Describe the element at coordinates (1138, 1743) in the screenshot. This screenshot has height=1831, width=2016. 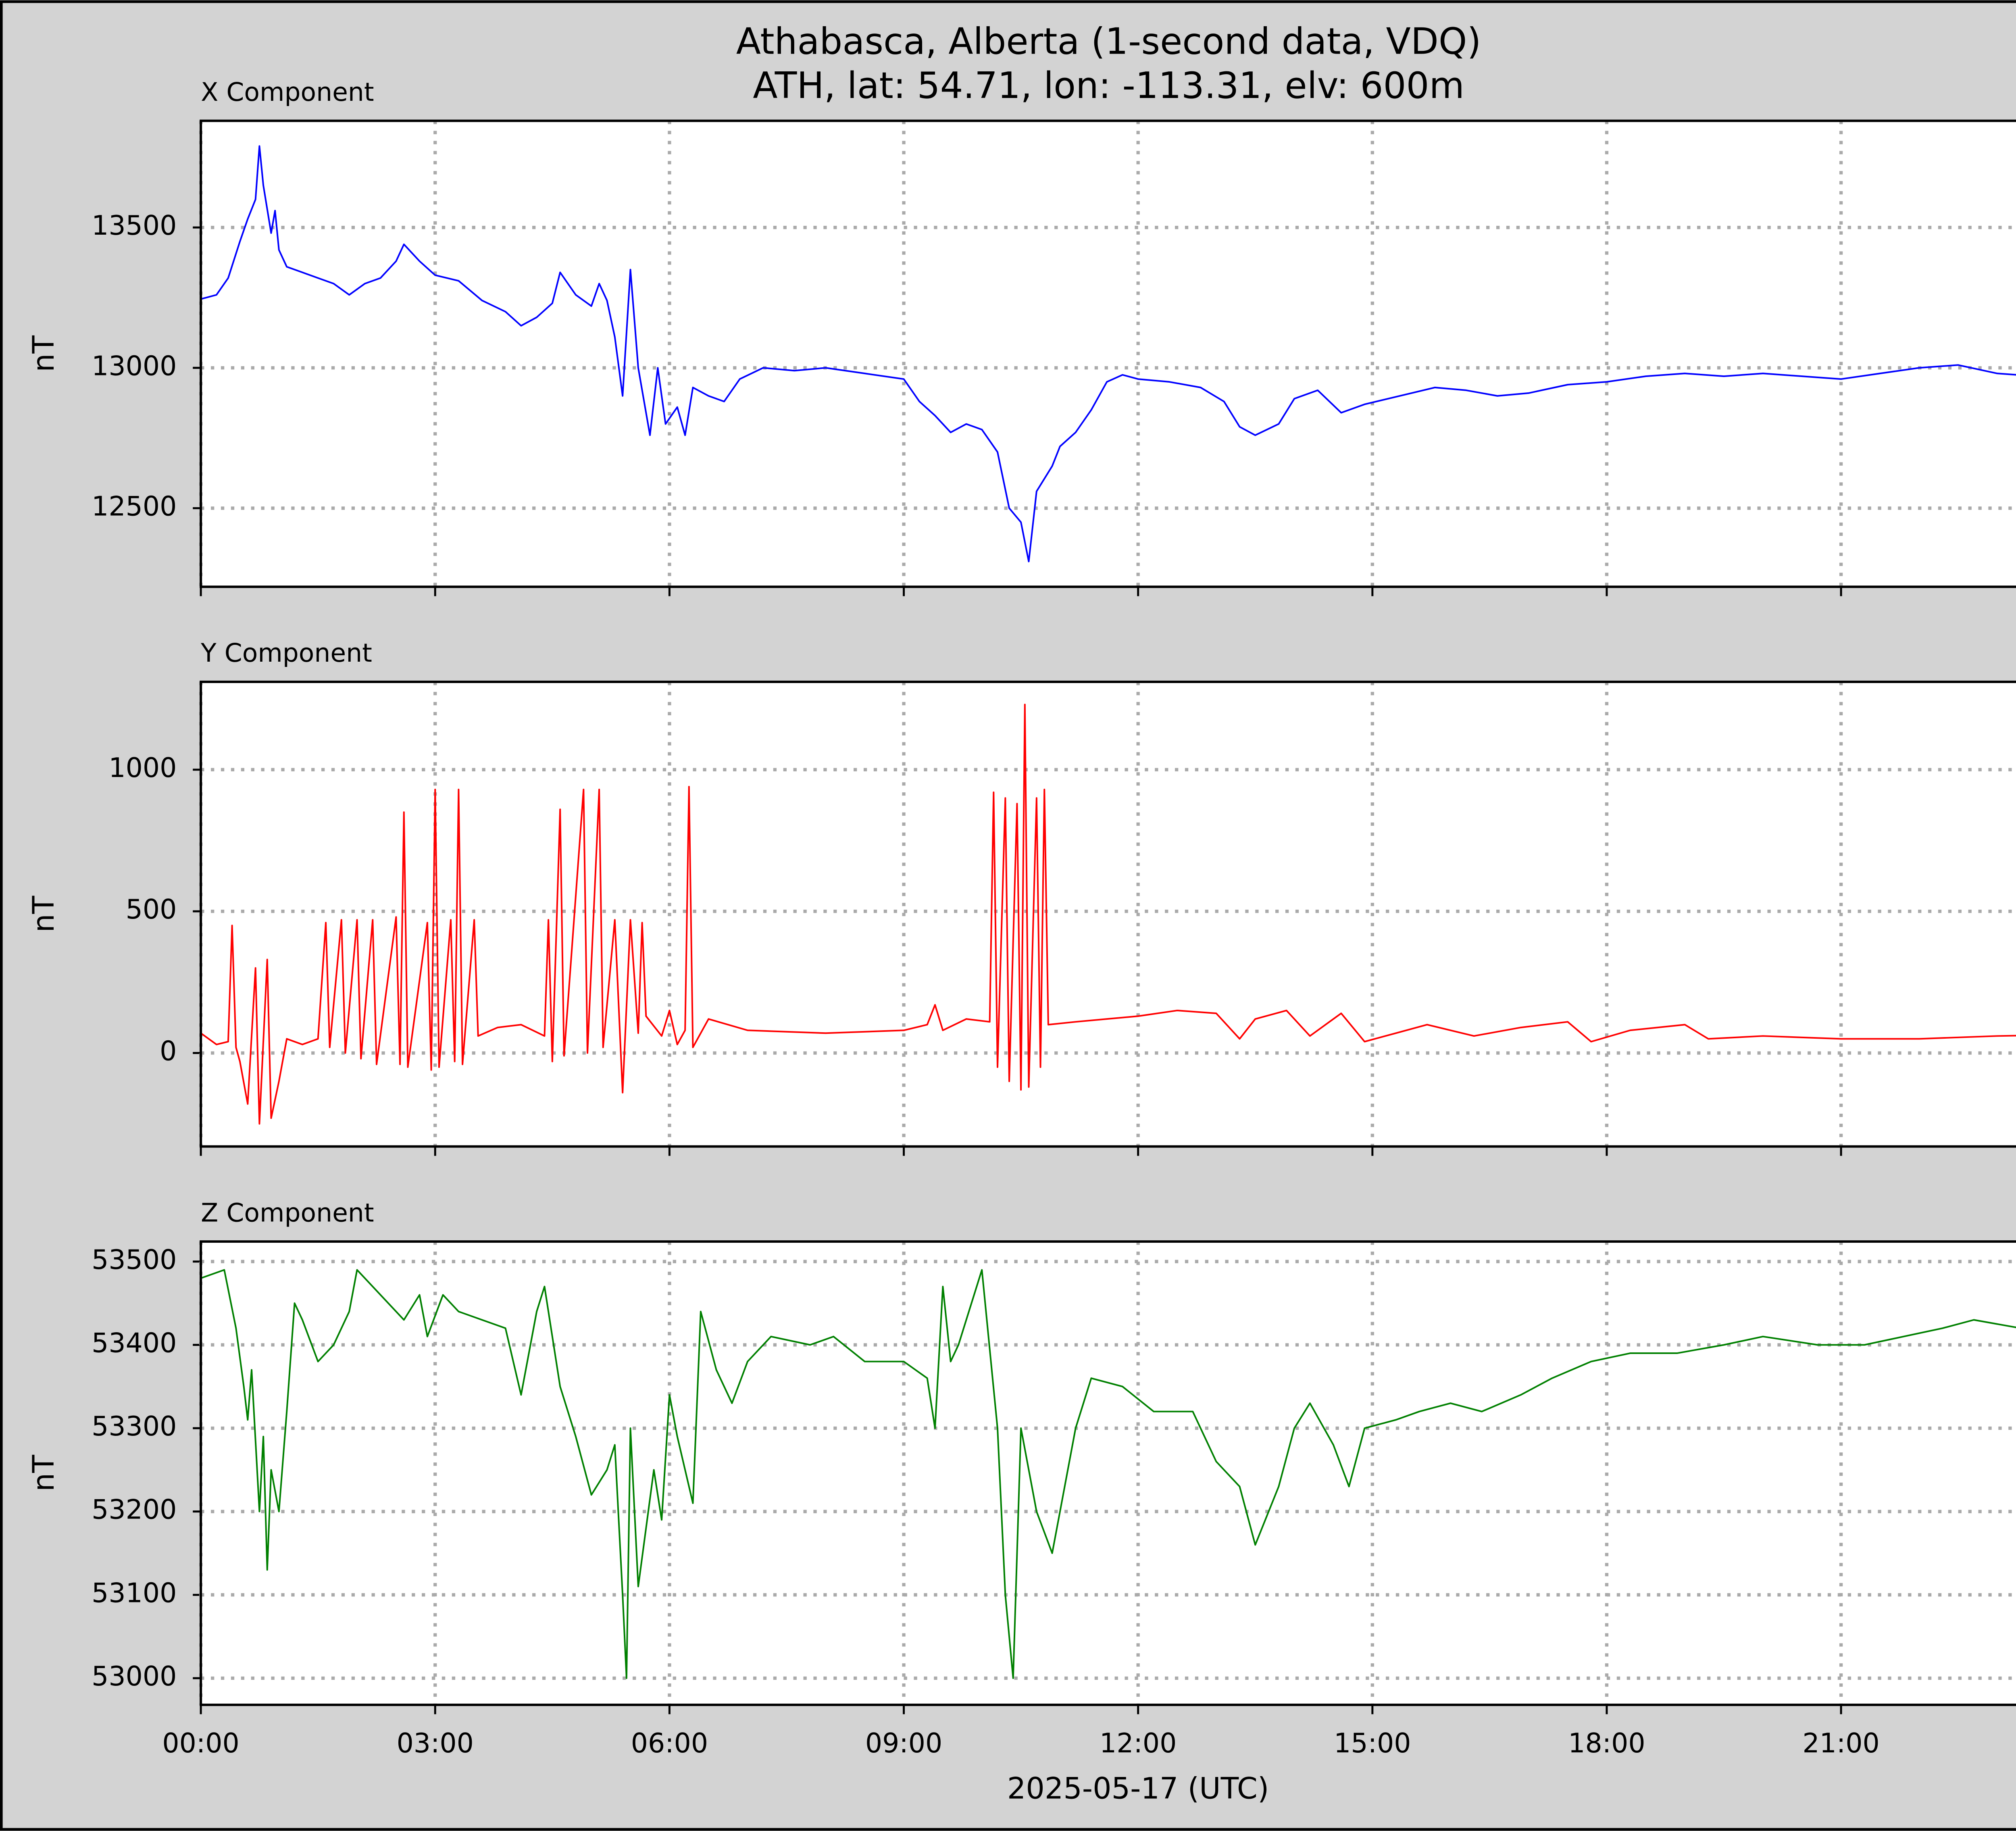
I see `x-tick-label: 12:00` at that location.